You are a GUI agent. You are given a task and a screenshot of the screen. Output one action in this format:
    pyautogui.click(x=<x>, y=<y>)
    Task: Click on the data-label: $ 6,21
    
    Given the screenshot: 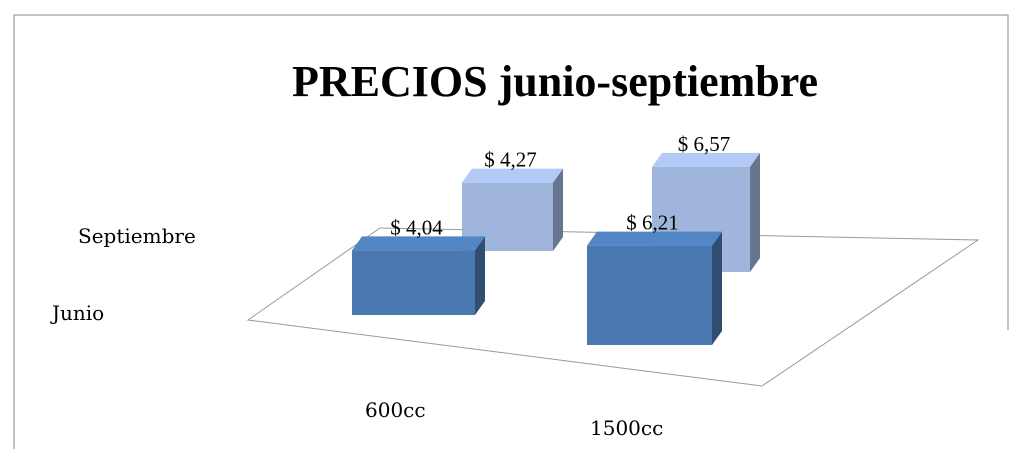 What is the action you would take?
    pyautogui.click(x=652, y=223)
    